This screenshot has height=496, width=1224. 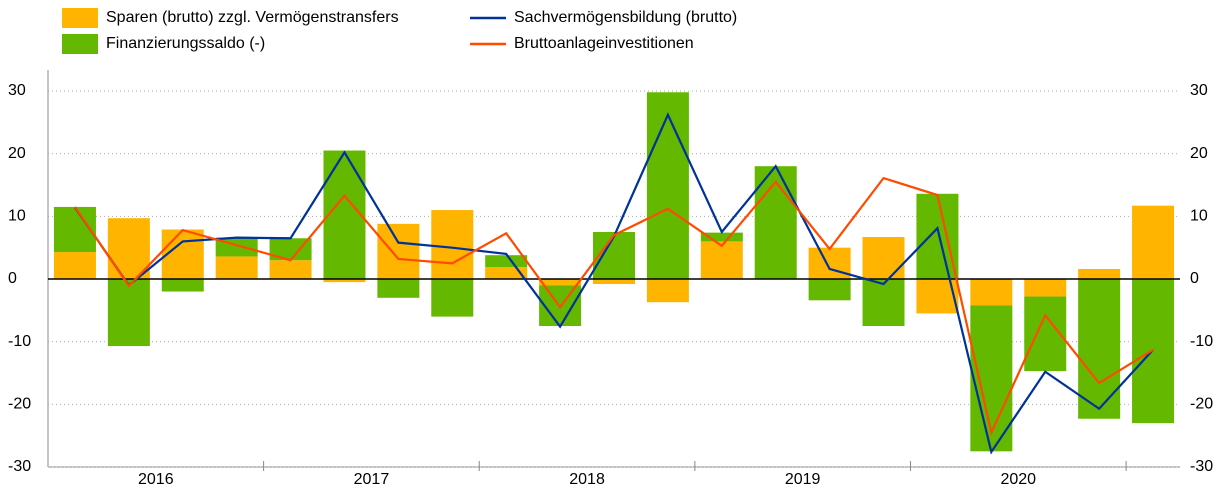 I want to click on y2-tick-label: -20, so click(x=1201, y=404).